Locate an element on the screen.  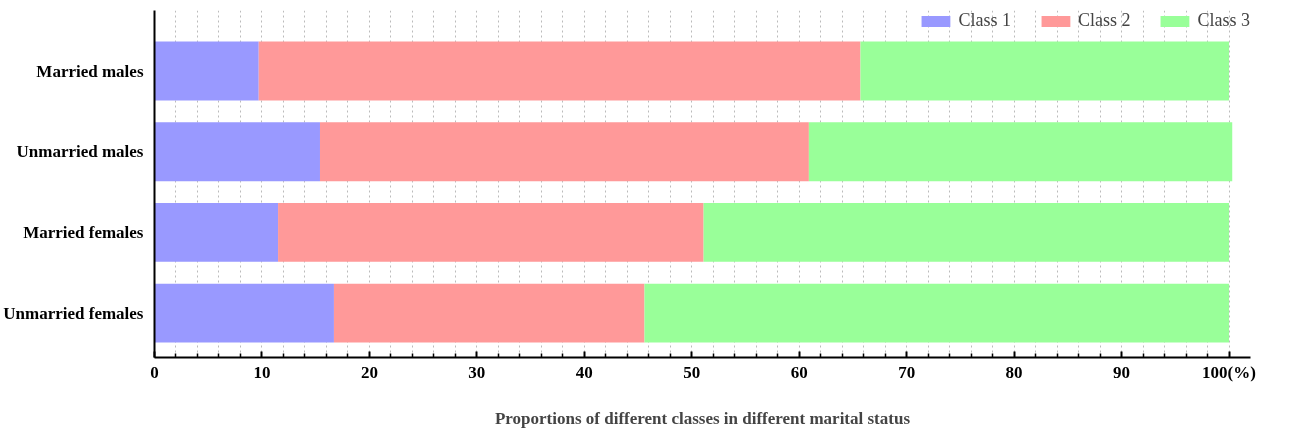
x-tick-label: 50 is located at coordinates (692, 372).